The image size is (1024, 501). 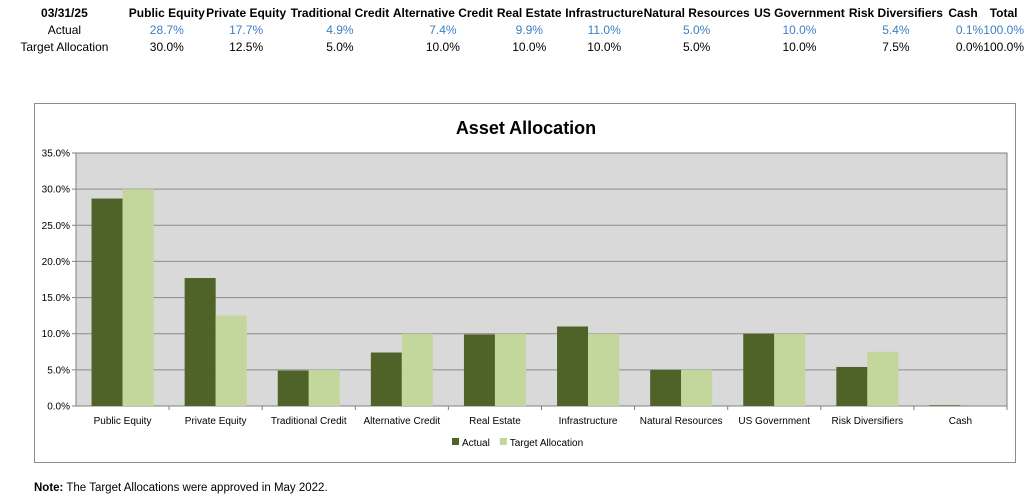 I want to click on x-tick-label: Real Estate, so click(x=495, y=421).